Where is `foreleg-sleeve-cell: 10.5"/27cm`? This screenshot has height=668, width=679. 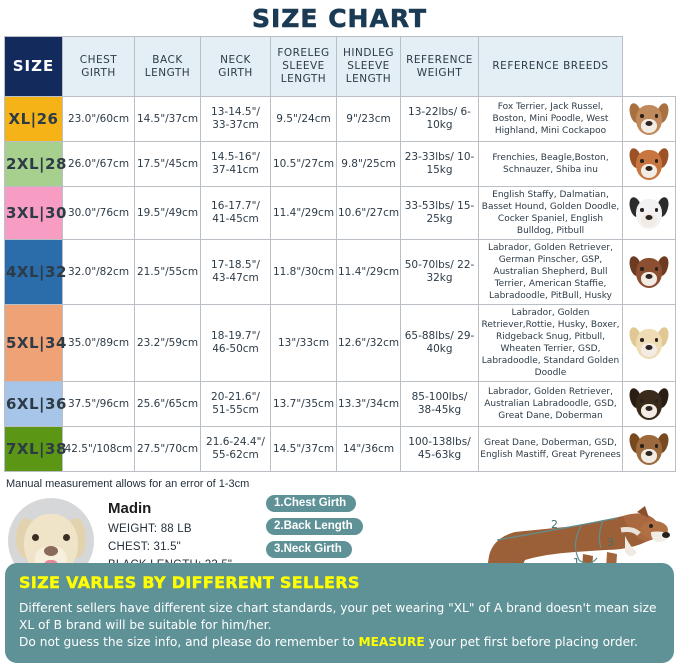
foreleg-sleeve-cell: 10.5"/27cm is located at coordinates (303, 164).